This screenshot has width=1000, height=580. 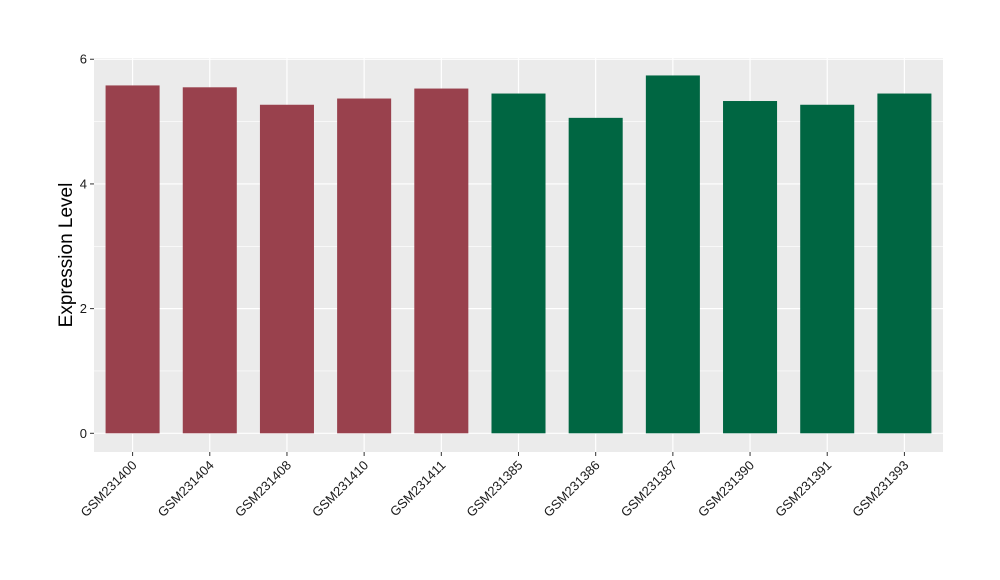 What do you see at coordinates (286, 269) in the screenshot?
I see `bar-GSM231408` at bounding box center [286, 269].